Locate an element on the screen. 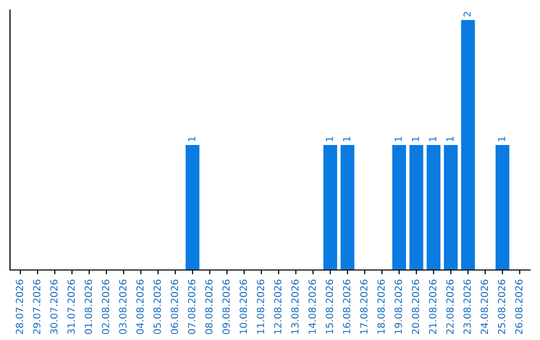 This screenshot has height=340, width=540. x-tick-label: 17.08.2026 is located at coordinates (364, 307).